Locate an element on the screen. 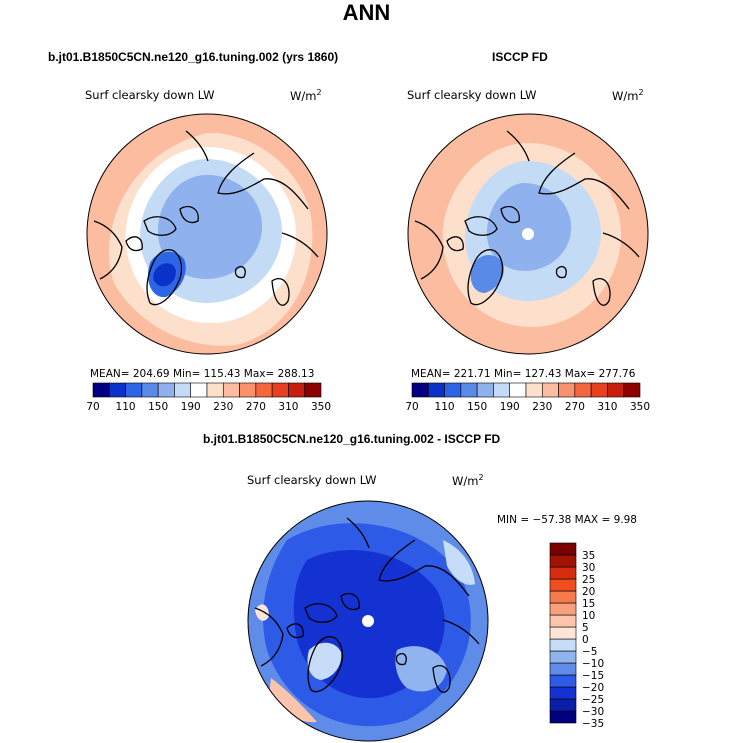 This screenshot has width=733, height=743. panel1-colorbar-tick-label: 150 is located at coordinates (158, 407).